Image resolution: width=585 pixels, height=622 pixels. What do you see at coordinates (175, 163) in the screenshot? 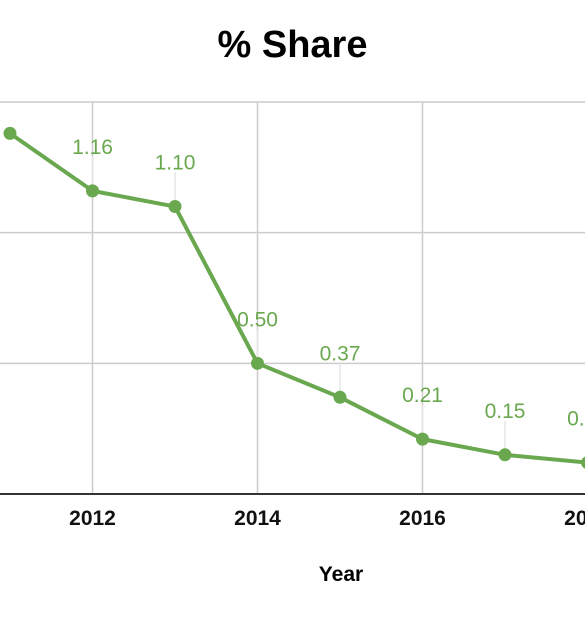
I see `data-label: 1.10` at bounding box center [175, 163].